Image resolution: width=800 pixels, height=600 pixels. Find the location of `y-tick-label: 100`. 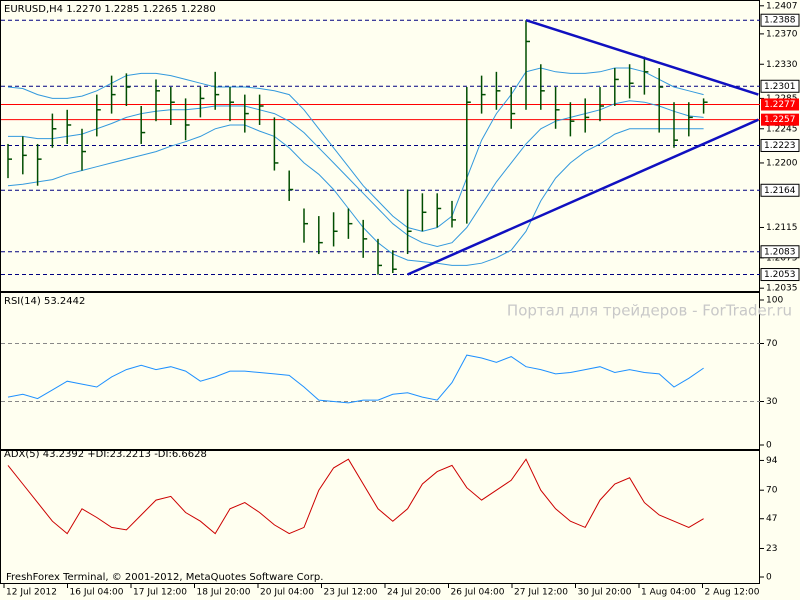

y-tick-label: 100 is located at coordinates (774, 301).